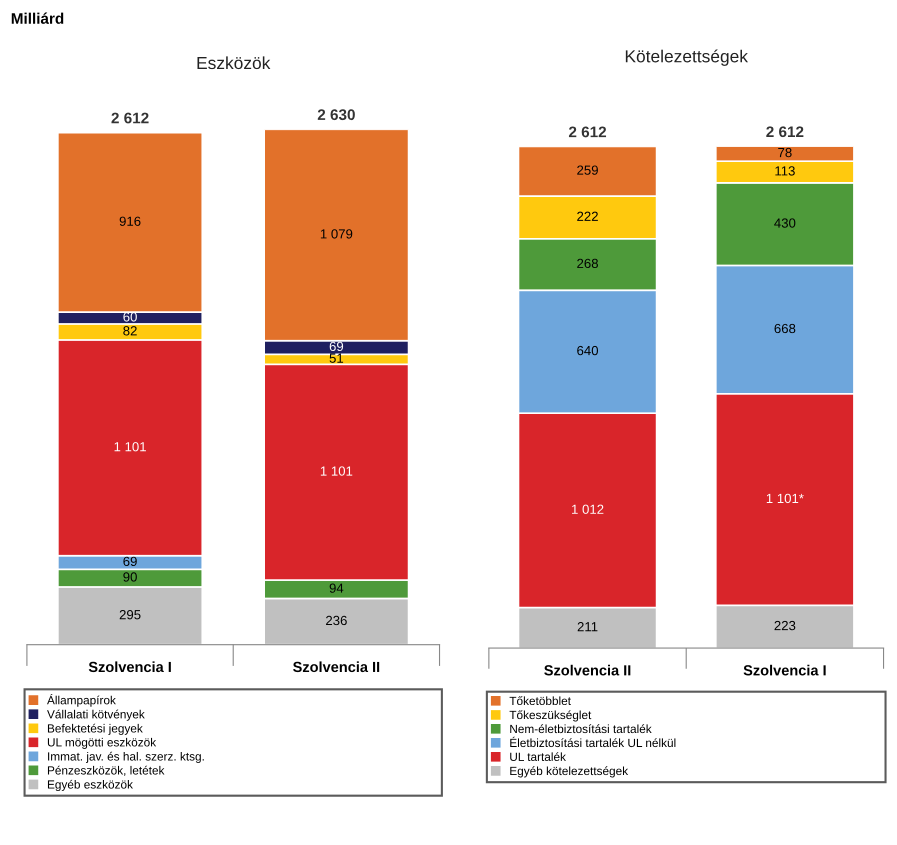 Image resolution: width=897 pixels, height=845 pixels. Describe the element at coordinates (538, 757) in the screenshot. I see `legend-label: UL tartalék` at that location.